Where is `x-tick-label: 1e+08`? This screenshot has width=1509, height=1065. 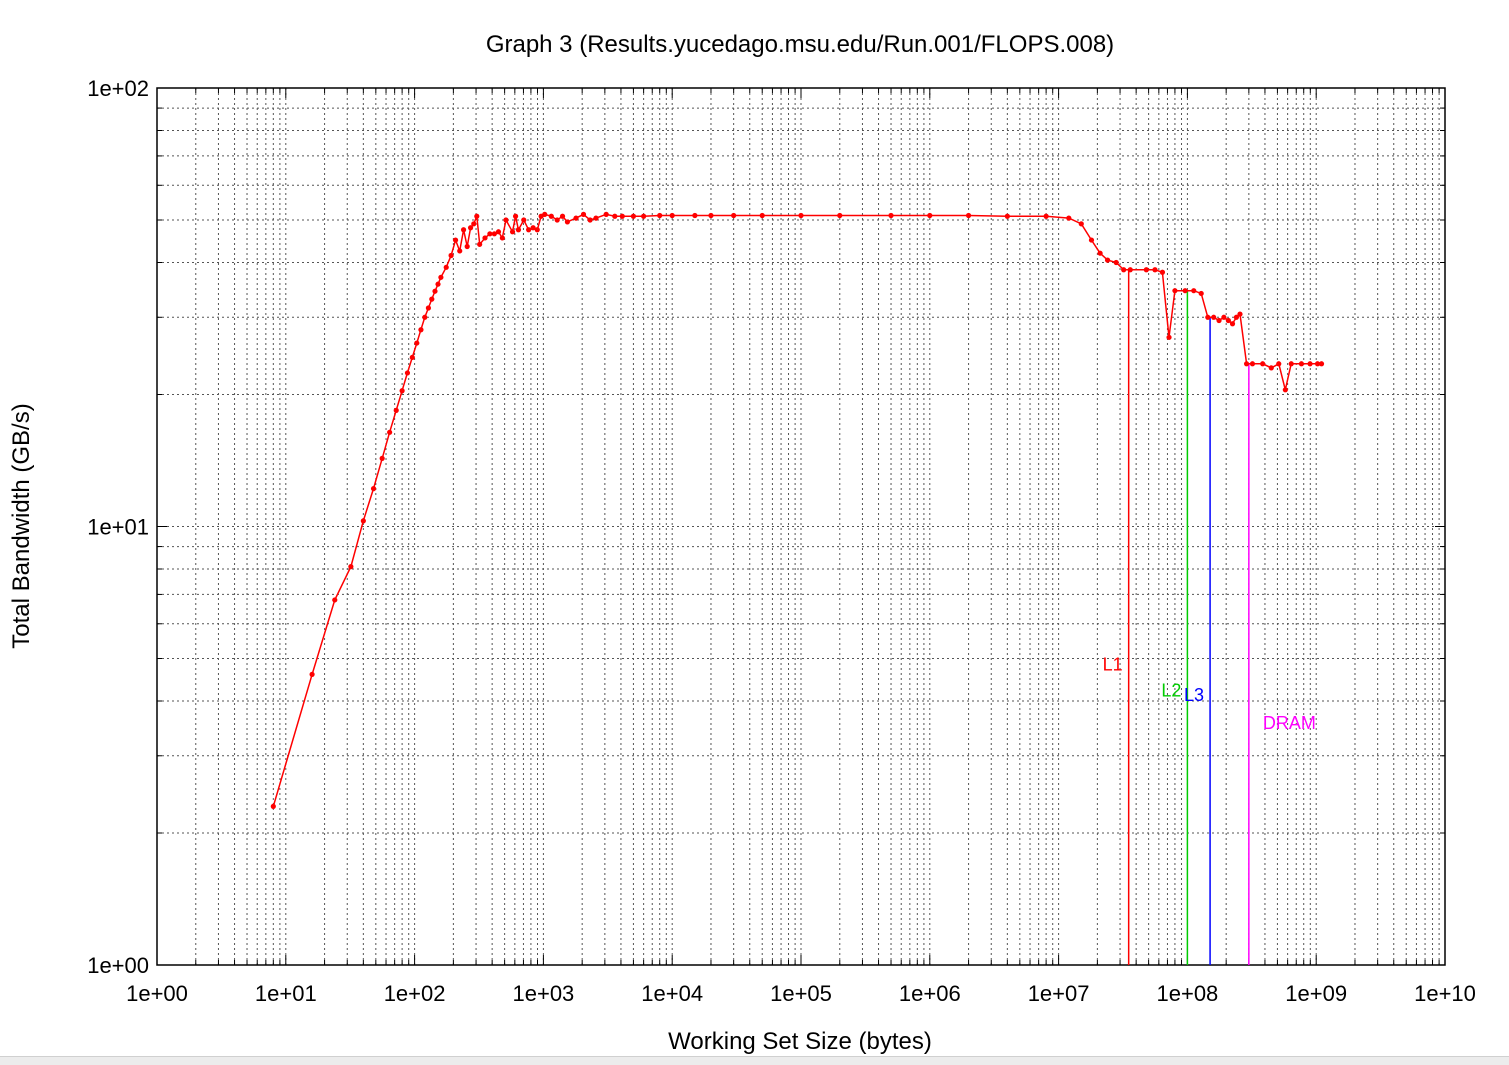
x-tick-label: 1e+08 is located at coordinates (1188, 993).